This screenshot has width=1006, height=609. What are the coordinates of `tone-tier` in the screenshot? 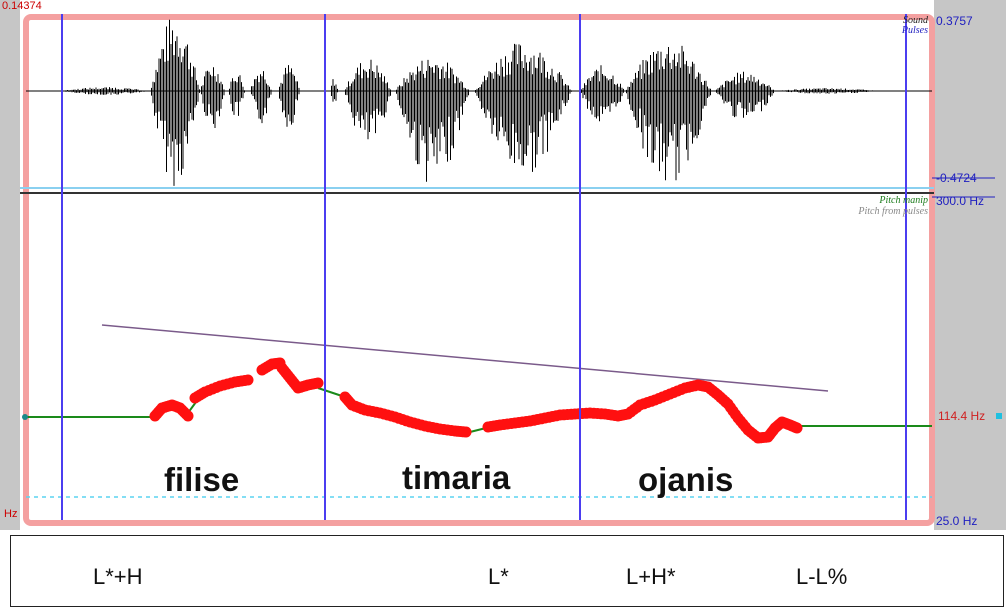 It's located at (507, 571).